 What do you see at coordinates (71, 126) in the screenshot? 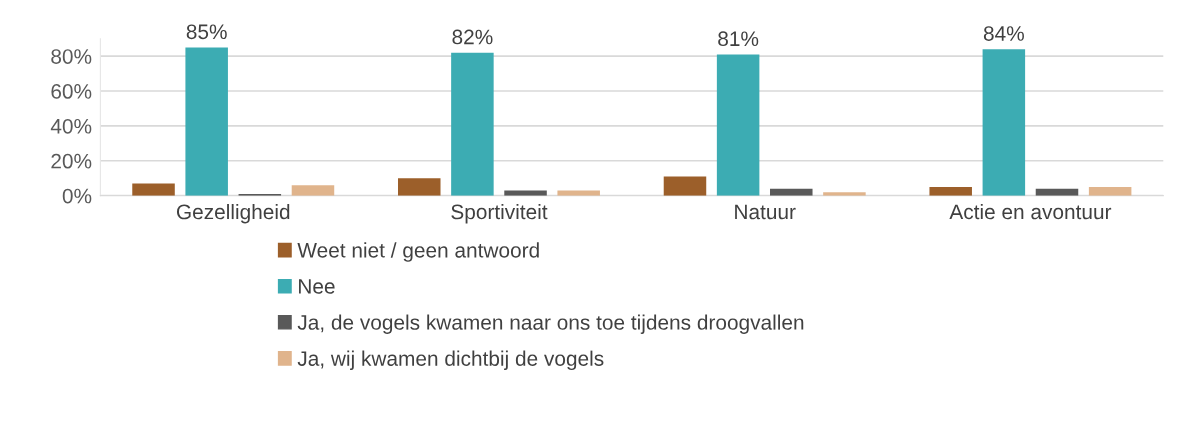
I see `y-tick-label: 40%` at bounding box center [71, 126].